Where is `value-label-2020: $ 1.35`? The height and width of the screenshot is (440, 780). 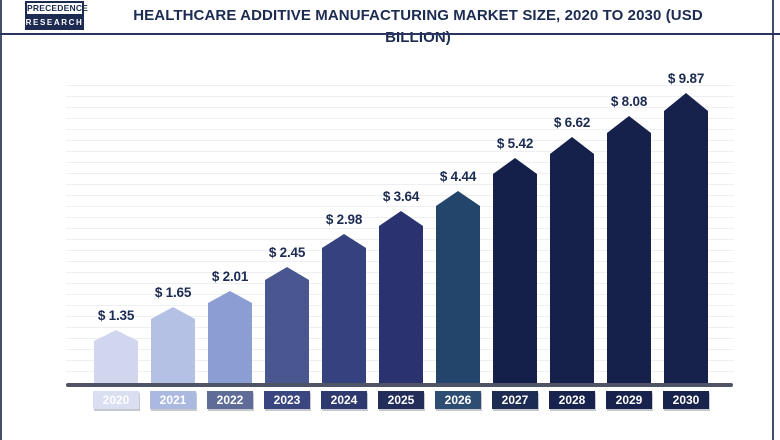 value-label-2020: $ 1.35 is located at coordinates (116, 315).